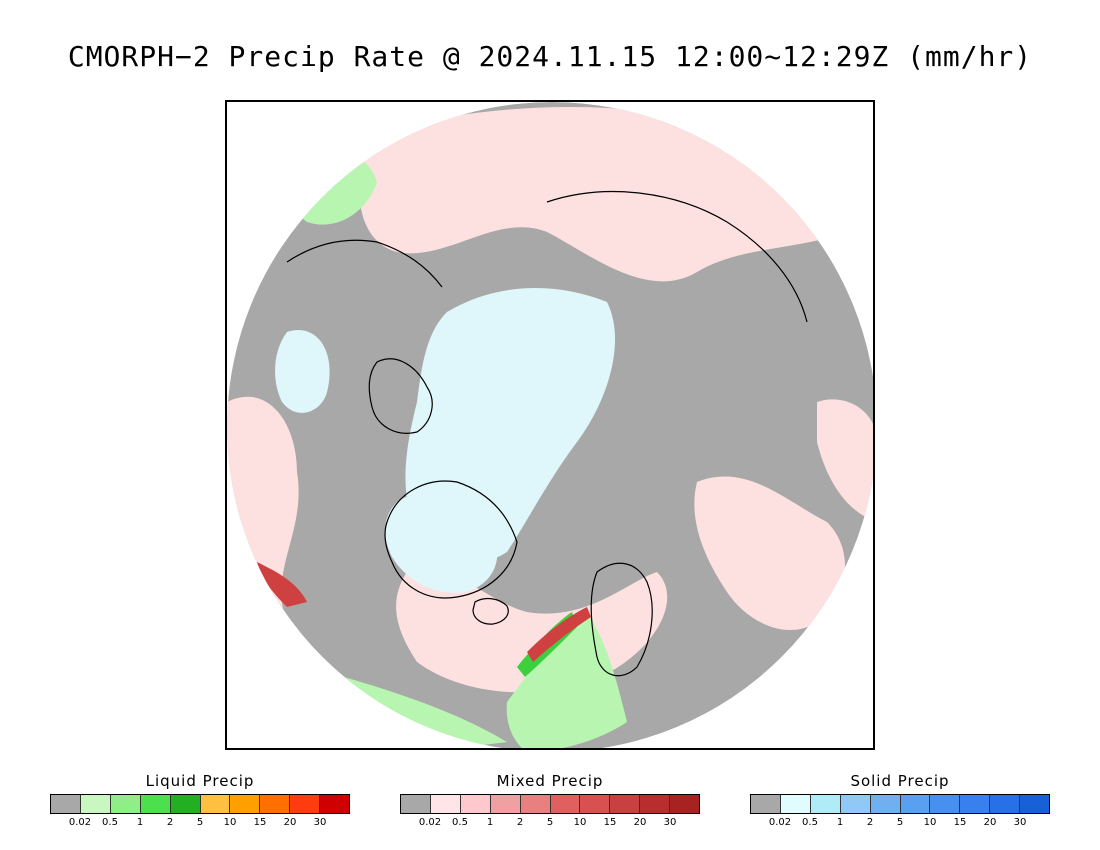 The image size is (1100, 850). I want to click on legend-title: Liquid Precip, so click(200, 781).